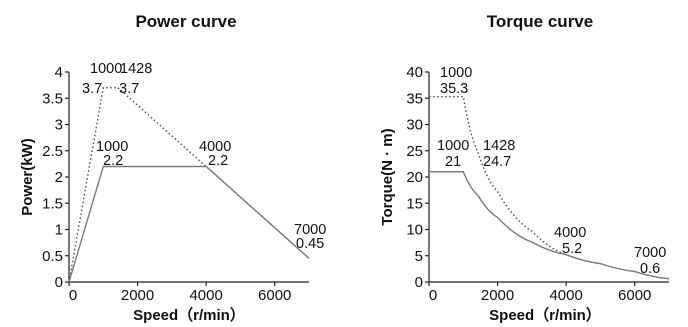 The image size is (688, 327). Describe the element at coordinates (414, 72) in the screenshot. I see `y-tick-label: 40` at that location.